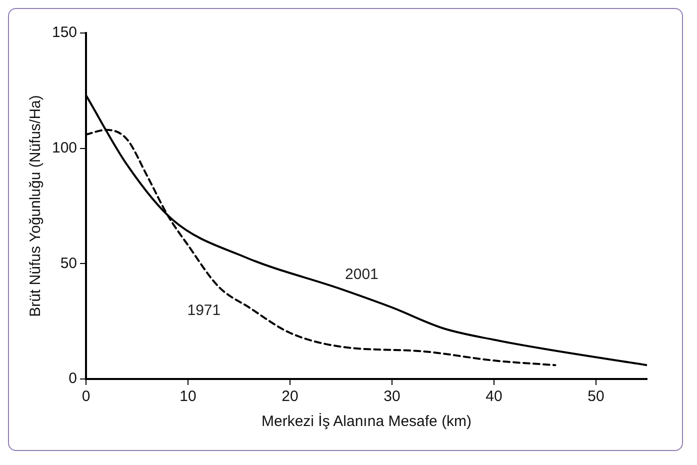 The width and height of the screenshot is (697, 465). I want to click on y-tick-label: 100, so click(65, 147).